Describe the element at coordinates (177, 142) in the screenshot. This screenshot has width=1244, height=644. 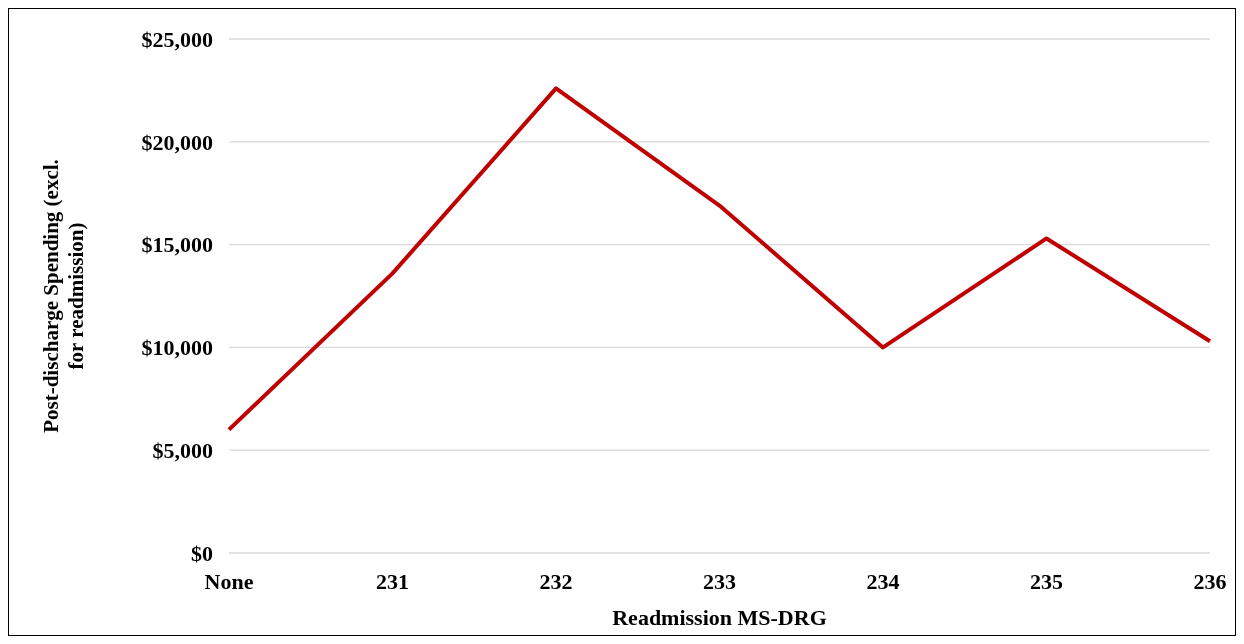
I see `y-tick-label: $20,000` at that location.